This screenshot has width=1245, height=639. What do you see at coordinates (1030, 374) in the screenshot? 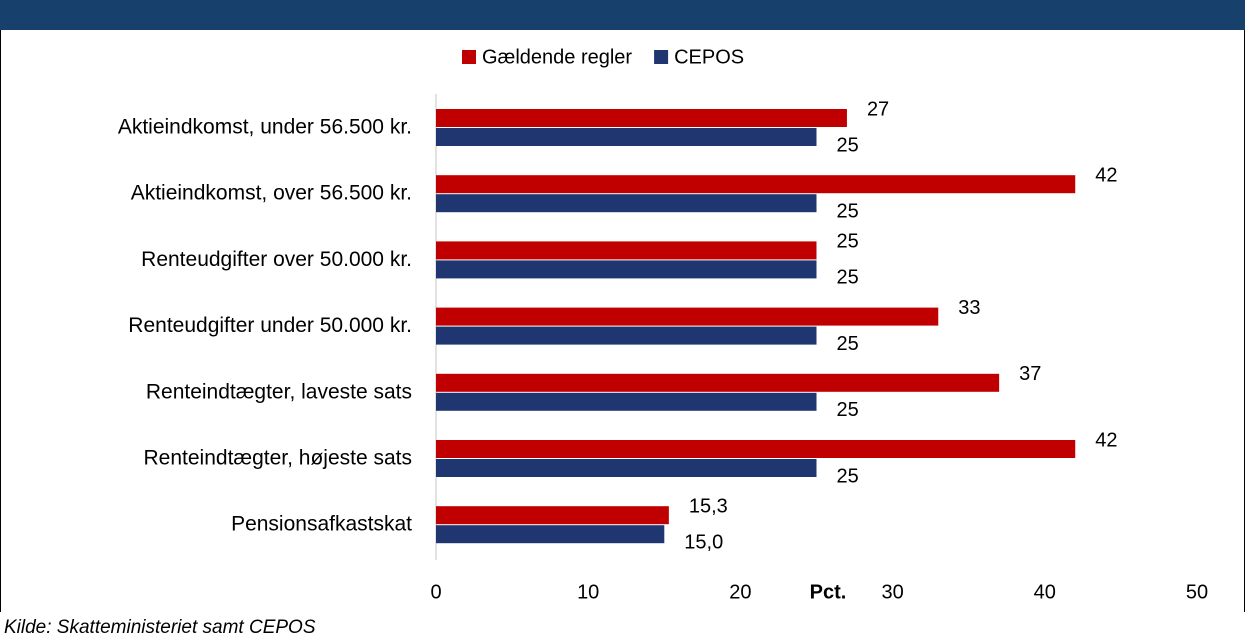
I see `value-label: 37` at bounding box center [1030, 374].